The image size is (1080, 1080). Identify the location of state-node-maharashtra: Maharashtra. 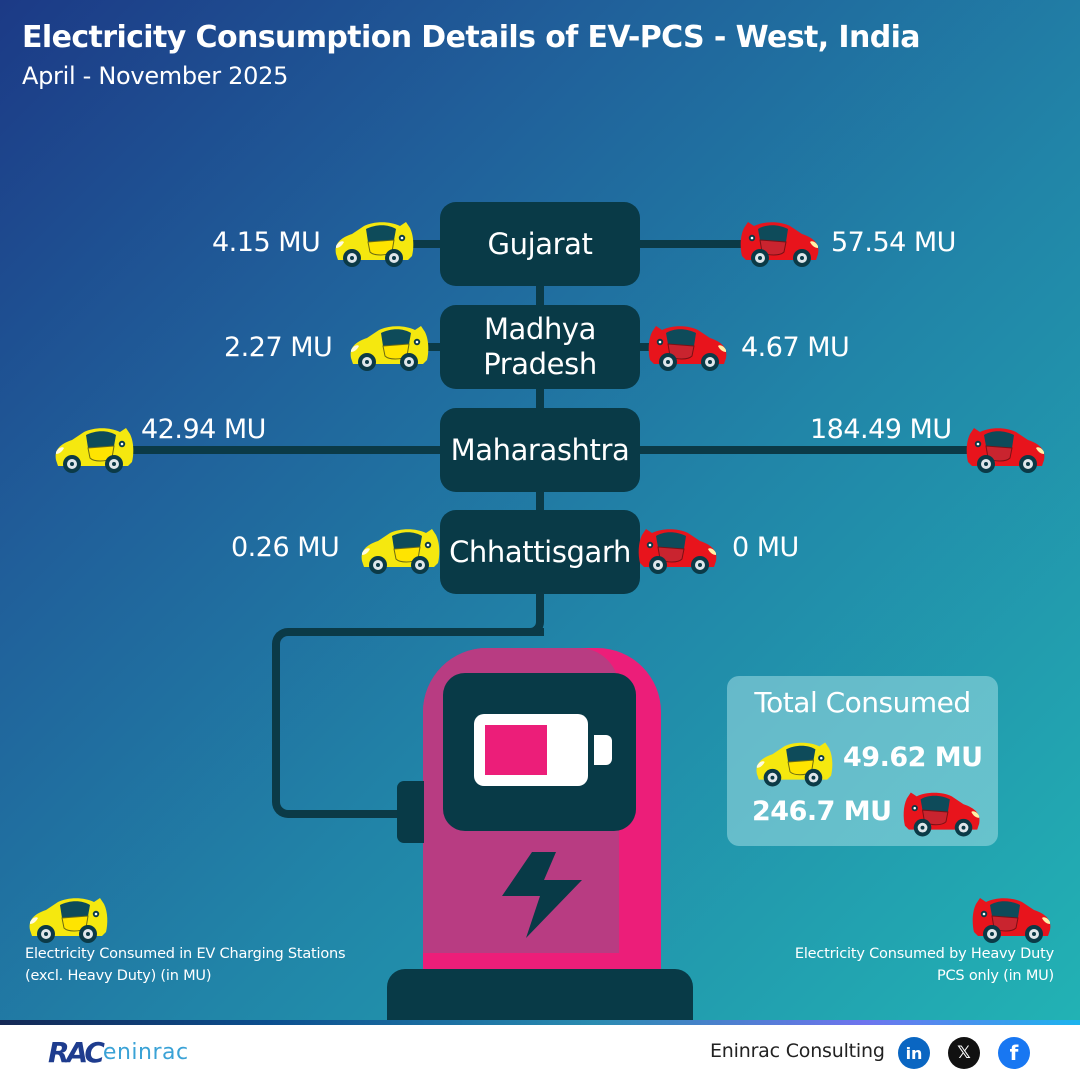
(540, 450).